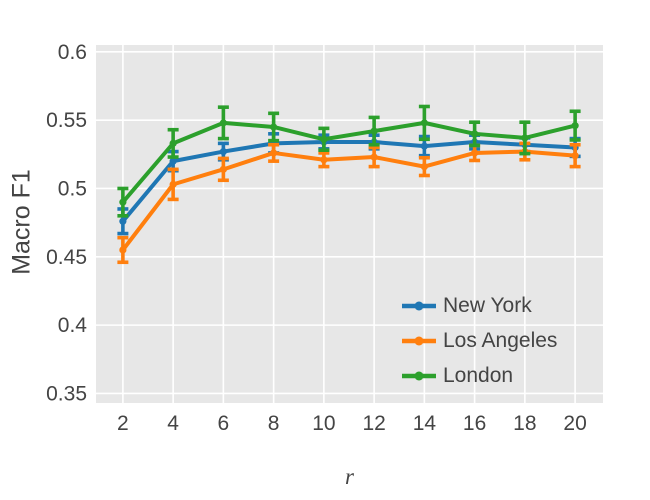  I want to click on legend-item-los-angeles: Los Angeles, so click(479, 340).